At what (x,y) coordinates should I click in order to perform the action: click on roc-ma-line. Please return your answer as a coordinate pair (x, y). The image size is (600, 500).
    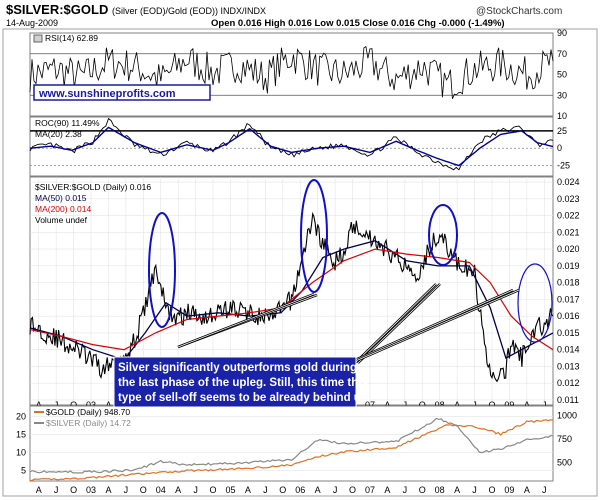
    Looking at the image, I should click on (291, 146).